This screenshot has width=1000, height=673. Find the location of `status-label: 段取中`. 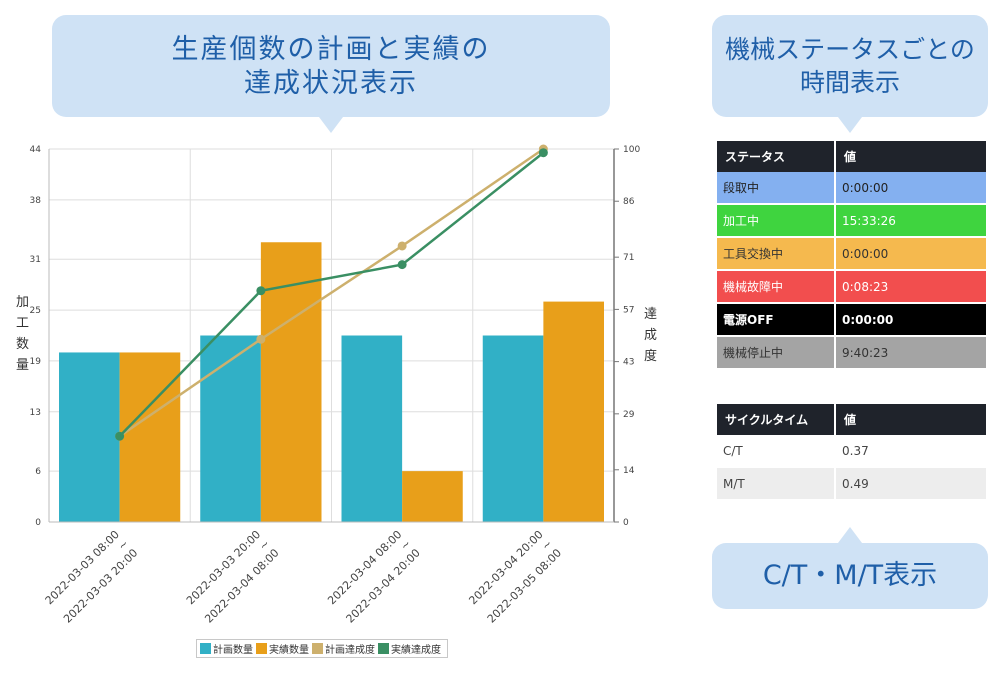

status-label: 段取中 is located at coordinates (776, 188).